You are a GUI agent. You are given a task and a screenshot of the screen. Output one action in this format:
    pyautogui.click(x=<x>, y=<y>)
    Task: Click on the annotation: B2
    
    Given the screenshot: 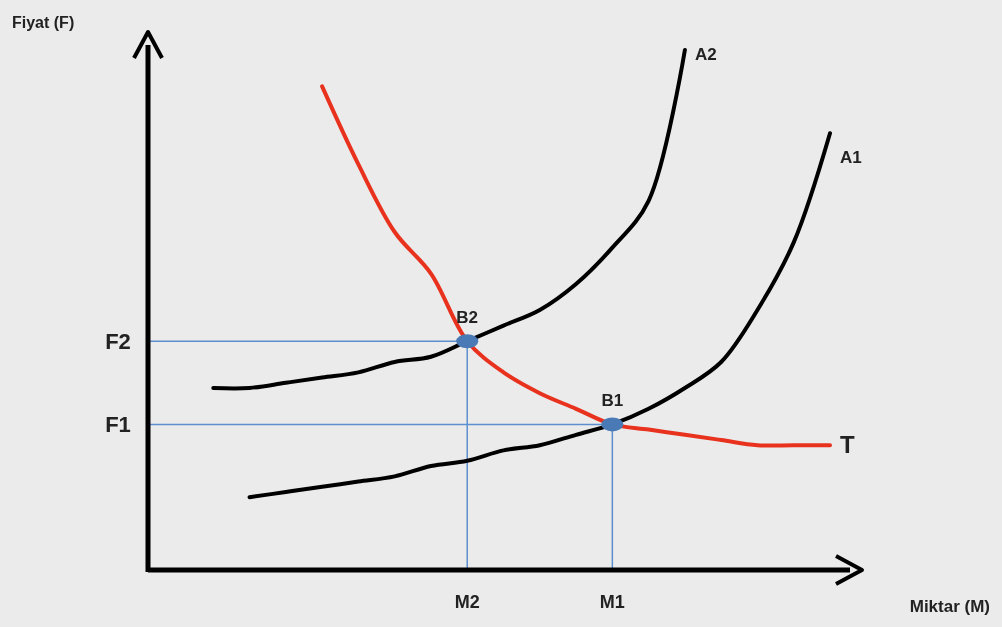 What is the action you would take?
    pyautogui.click(x=467, y=318)
    